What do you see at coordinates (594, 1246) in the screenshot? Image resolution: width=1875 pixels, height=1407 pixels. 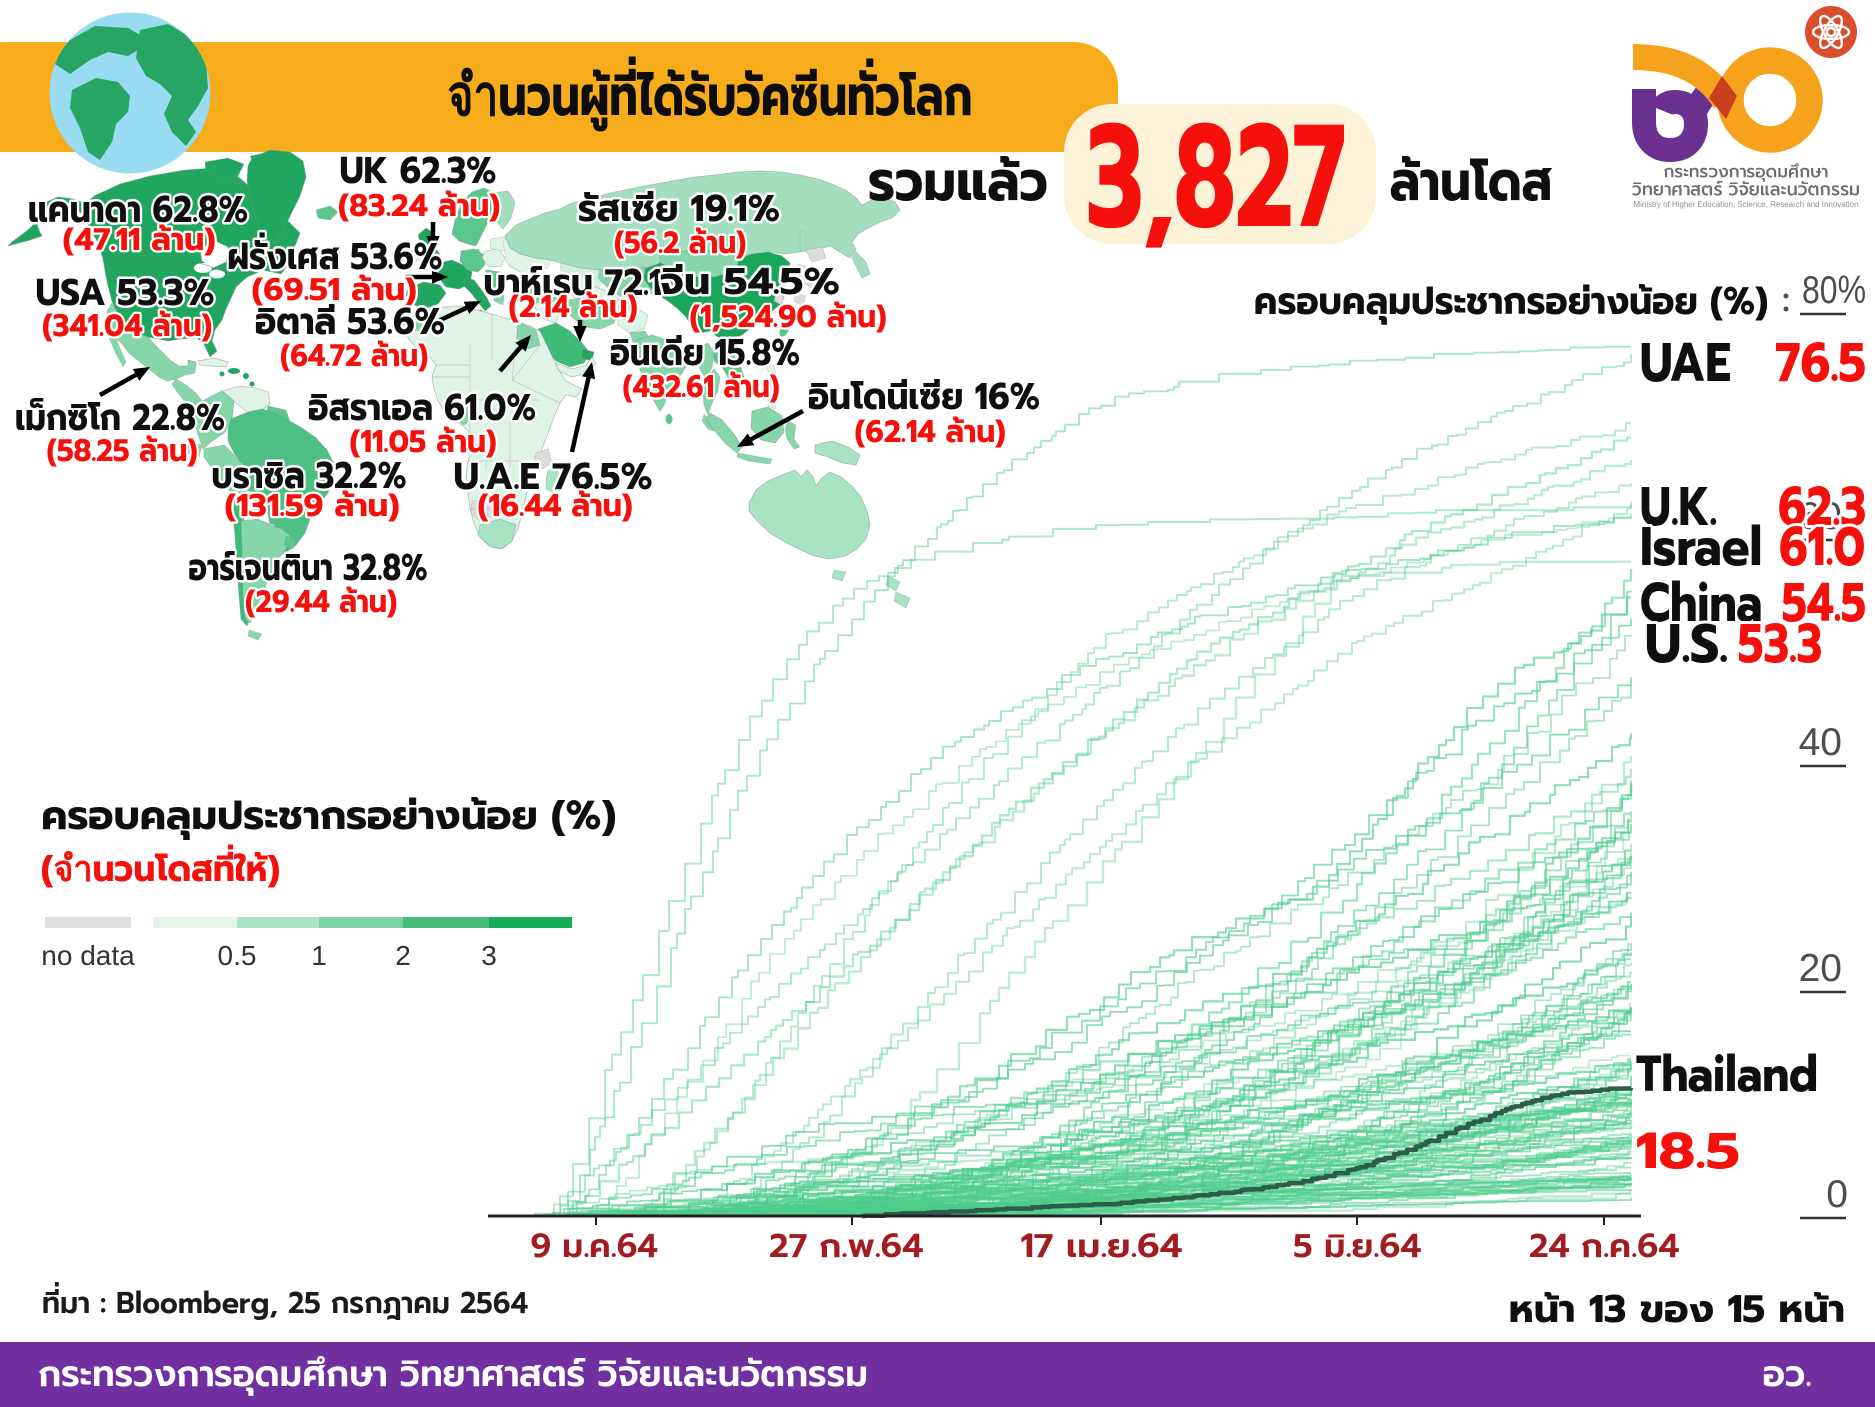 I see `svg-text: 9 ม.ค.64` at bounding box center [594, 1246].